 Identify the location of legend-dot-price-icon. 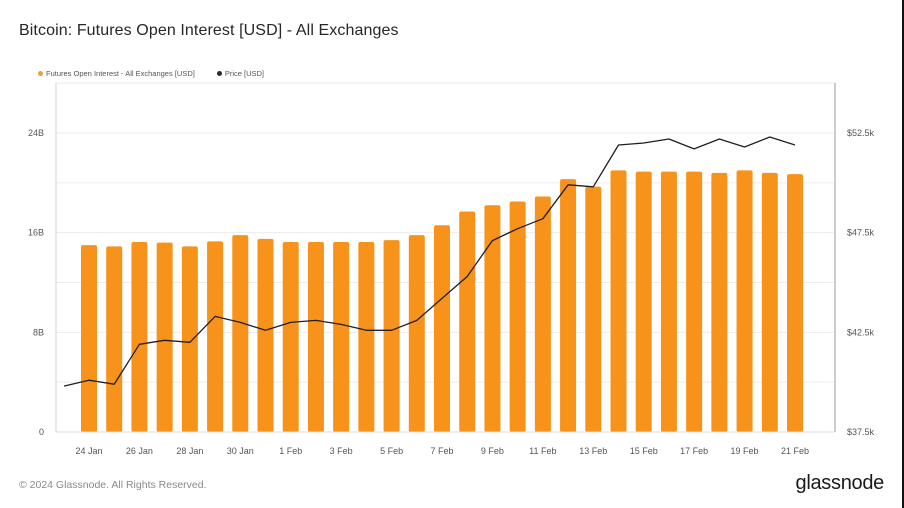
(219, 73).